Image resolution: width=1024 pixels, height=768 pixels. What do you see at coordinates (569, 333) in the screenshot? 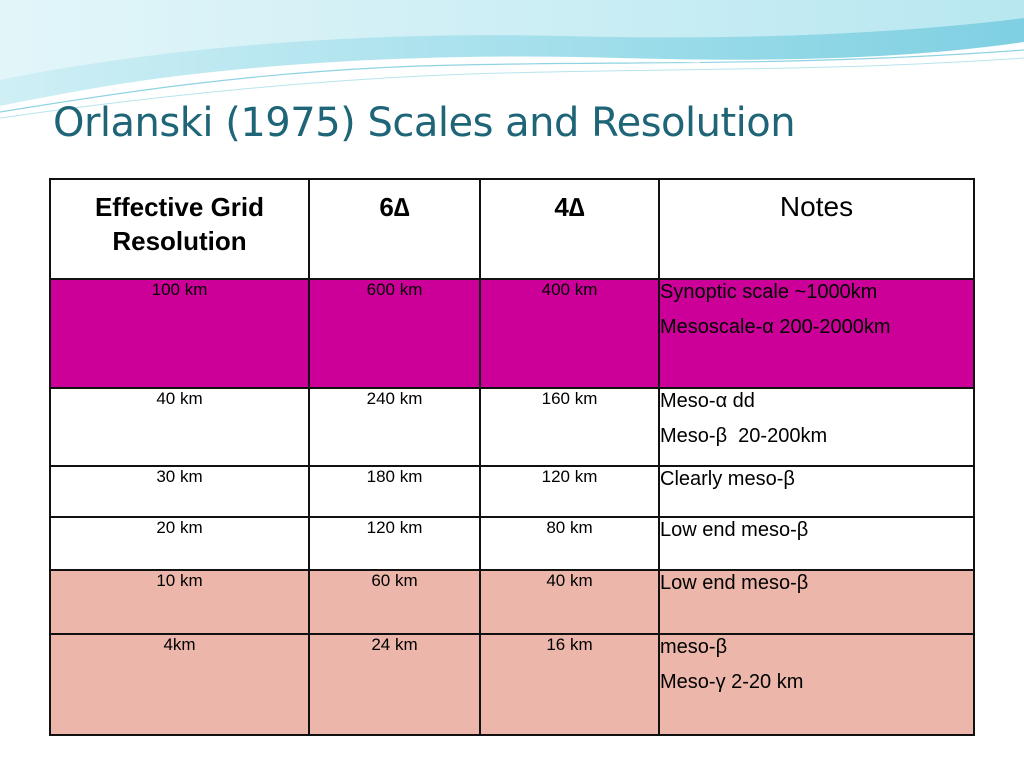
I see `cell-four-delta: 400 km` at bounding box center [569, 333].